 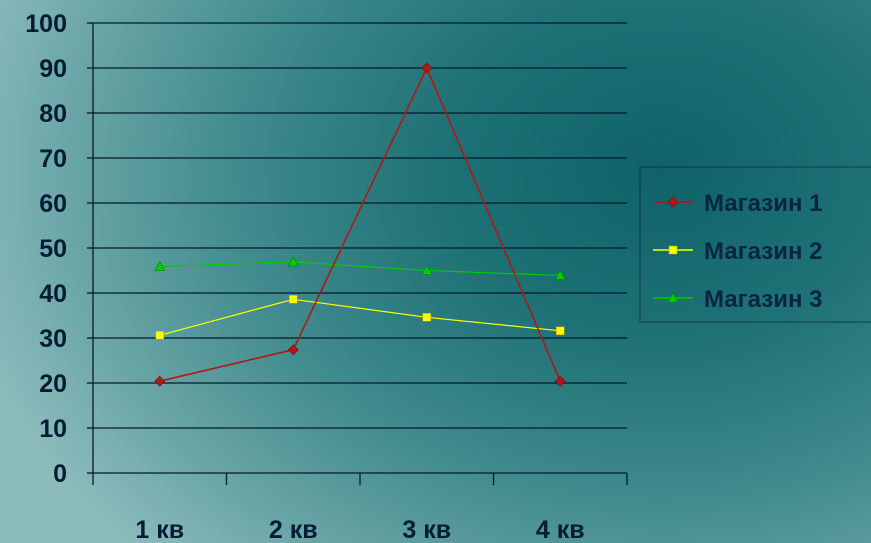 I want to click on y-tick-label: 10, so click(x=53, y=429).